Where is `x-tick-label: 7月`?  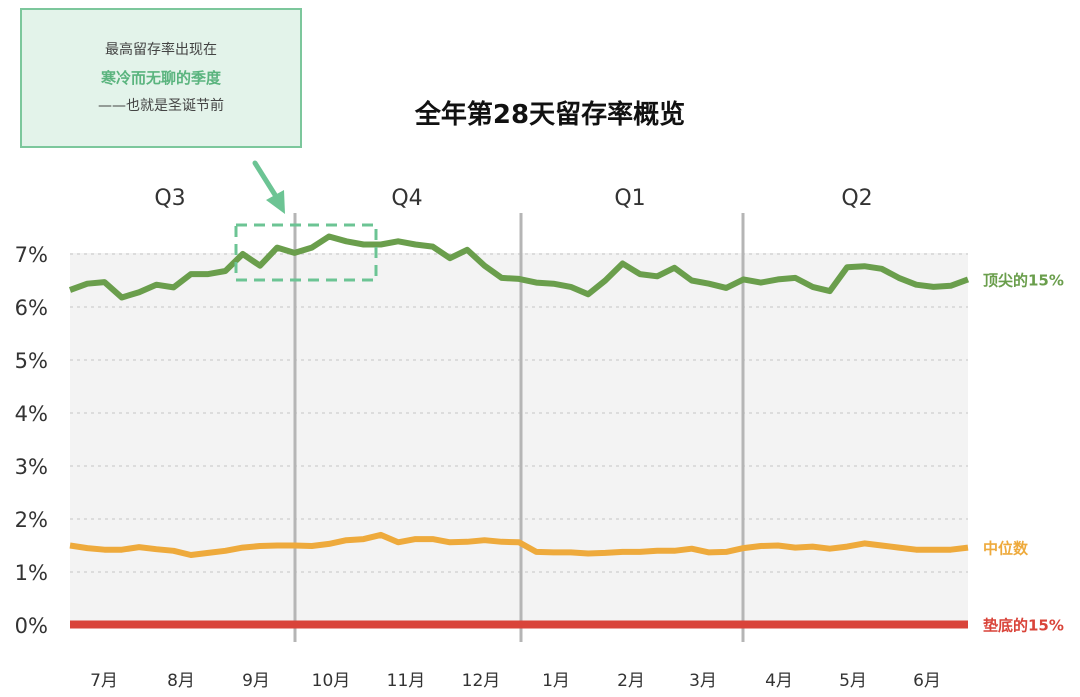 x-tick-label: 7月 is located at coordinates (104, 681).